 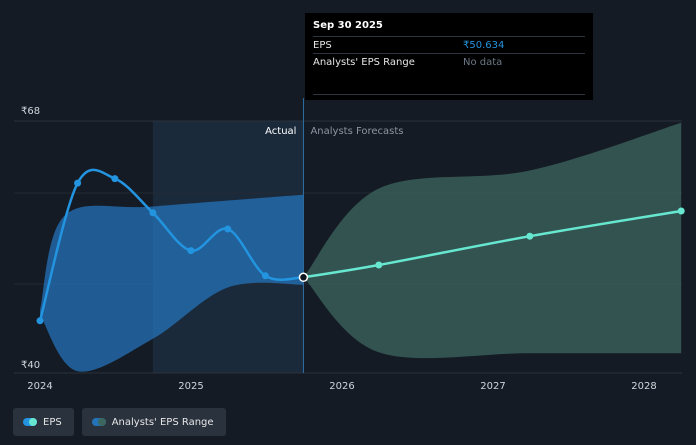 I want to click on region-label-actual: Actual, so click(x=280, y=131).